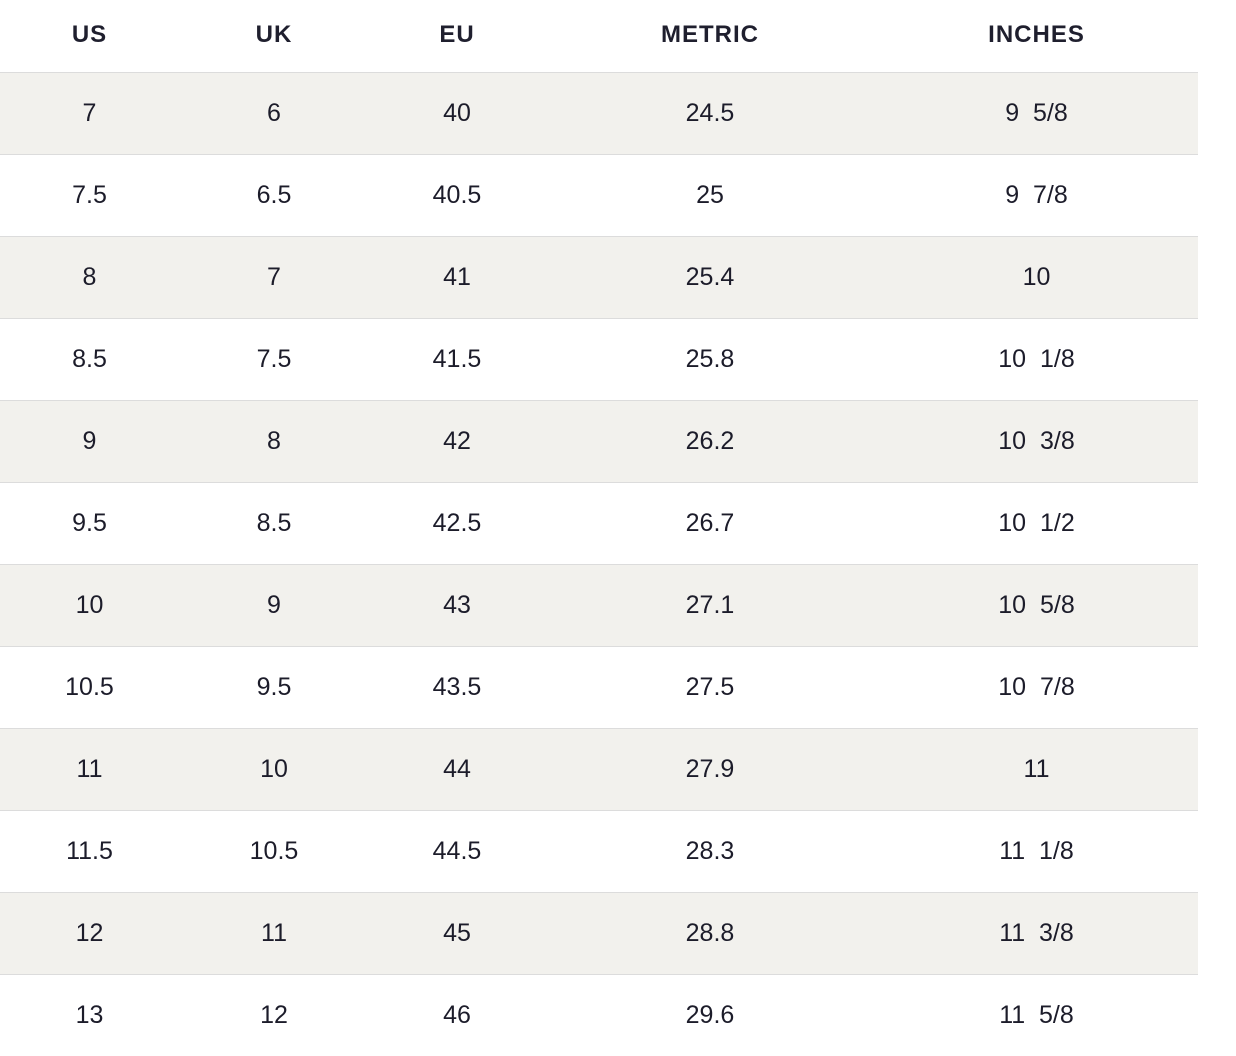 This screenshot has width=1236, height=1056. Describe the element at coordinates (1036, 606) in the screenshot. I see `size-cell-inches: 10 5/8` at that location.